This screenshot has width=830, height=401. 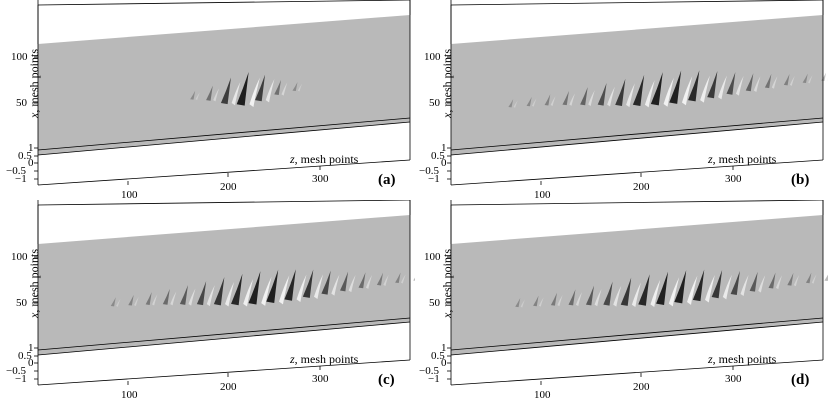 I want to click on wave-packet, so click(x=246, y=90).